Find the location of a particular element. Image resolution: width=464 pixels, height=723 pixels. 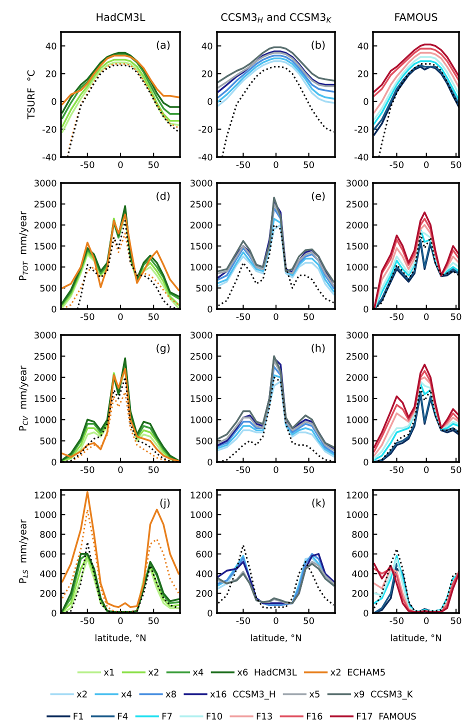

legend-label: x5 is located at coordinates (314, 694).